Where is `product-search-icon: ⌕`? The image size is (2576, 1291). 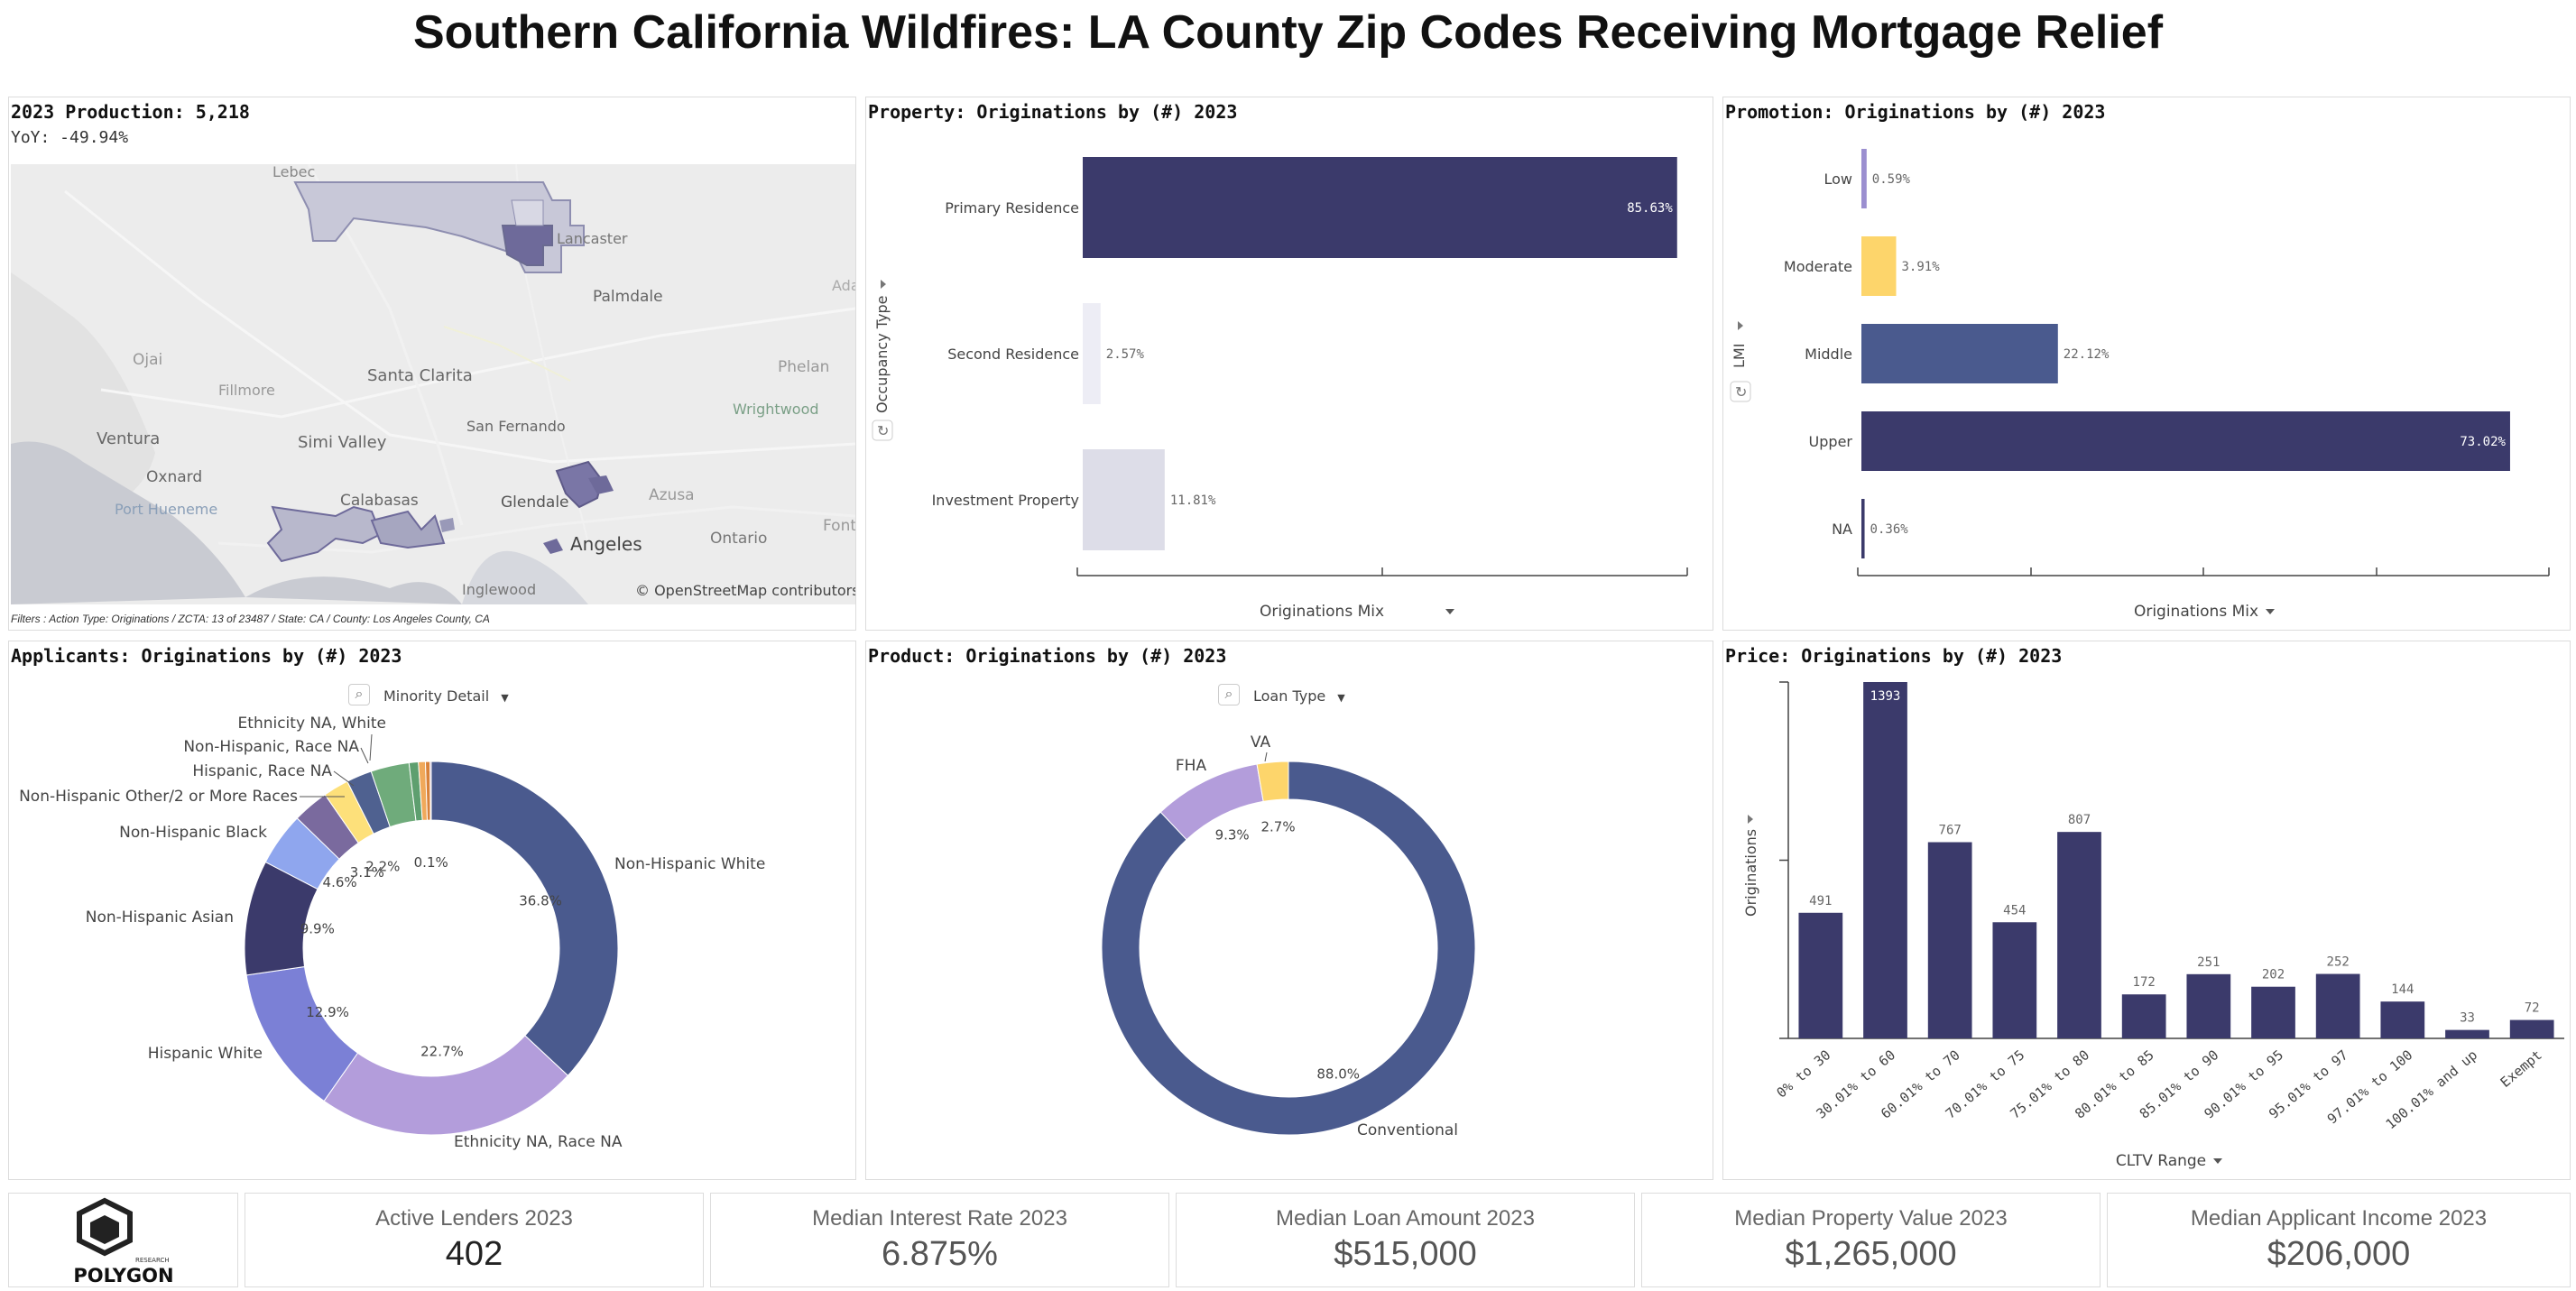
product-search-icon: ⌕ is located at coordinates (1229, 694).